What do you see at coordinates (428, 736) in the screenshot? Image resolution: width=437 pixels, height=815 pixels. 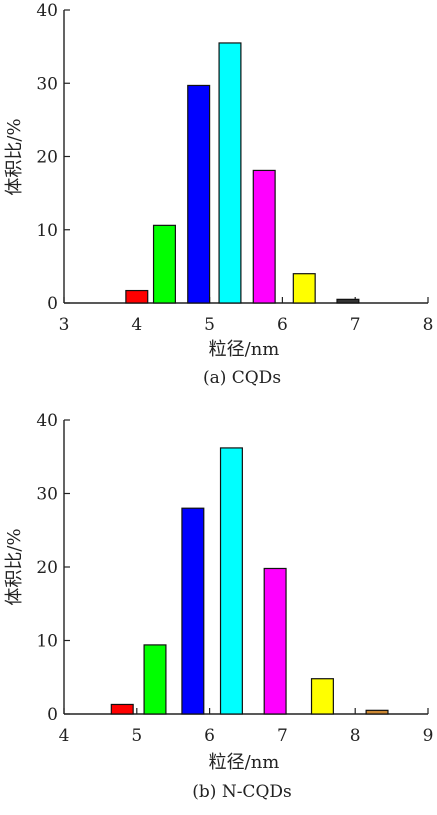 I see `x-tick-label: 9` at bounding box center [428, 736].